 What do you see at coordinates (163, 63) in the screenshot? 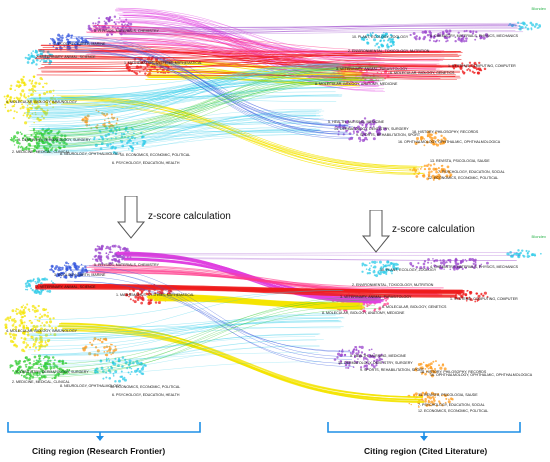
I see `top-left-cluster-label-4: 1. MATHEMATICS, SYSTEMS, MATHEMATICAL` at bounding box center [163, 63].